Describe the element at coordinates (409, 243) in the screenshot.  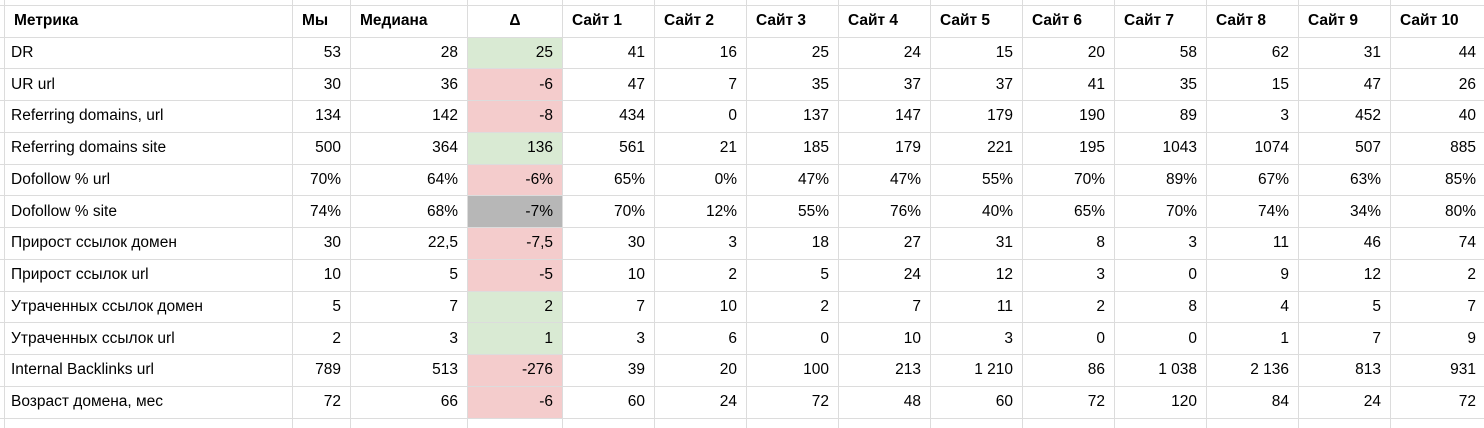
I see `median-value-cell: 22,5` at that location.